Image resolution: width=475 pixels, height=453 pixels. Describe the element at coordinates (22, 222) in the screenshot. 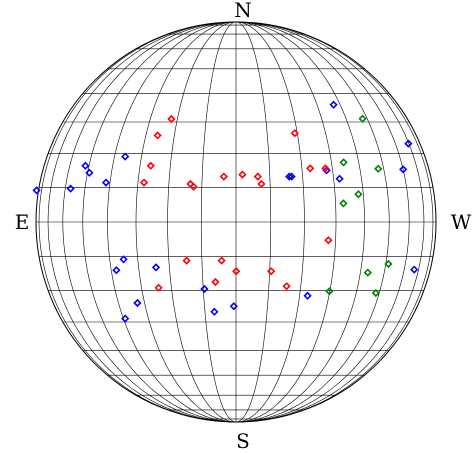

I see `east-label: E` at that location.